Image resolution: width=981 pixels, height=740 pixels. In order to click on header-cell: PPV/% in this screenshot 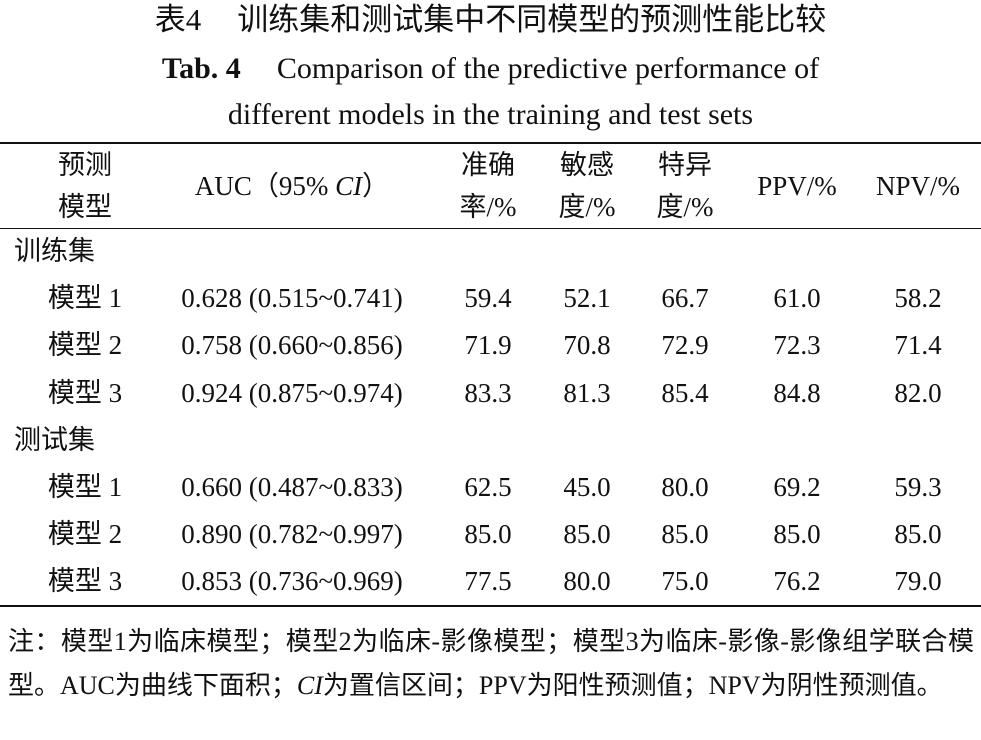, I will do `click(797, 185)`.